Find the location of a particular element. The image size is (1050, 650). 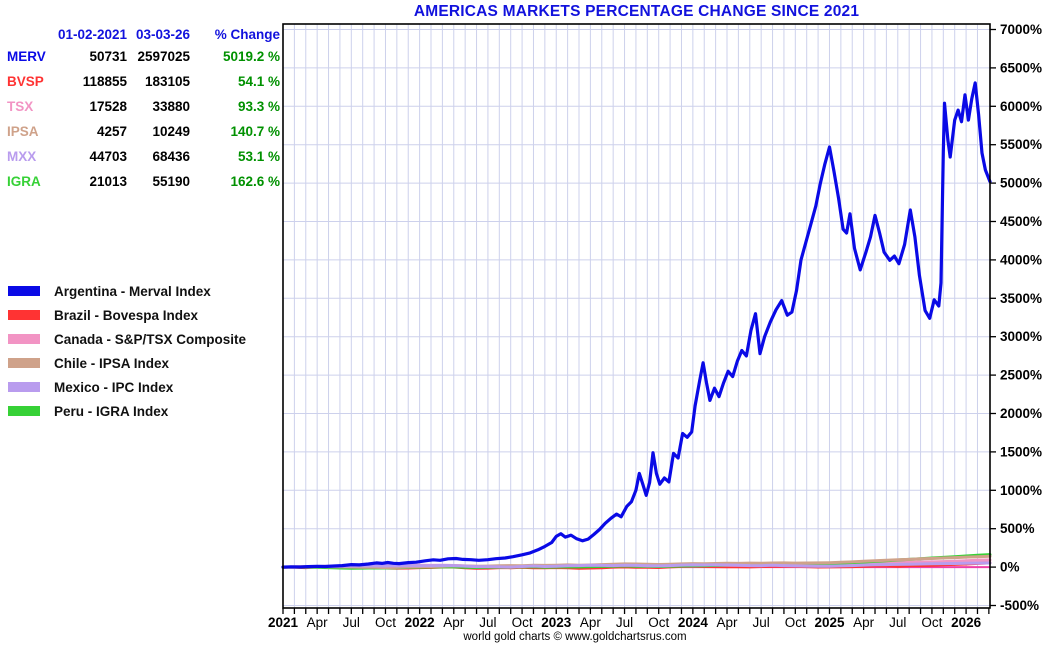

legend-label: Mexico - IPC Index is located at coordinates (114, 387).